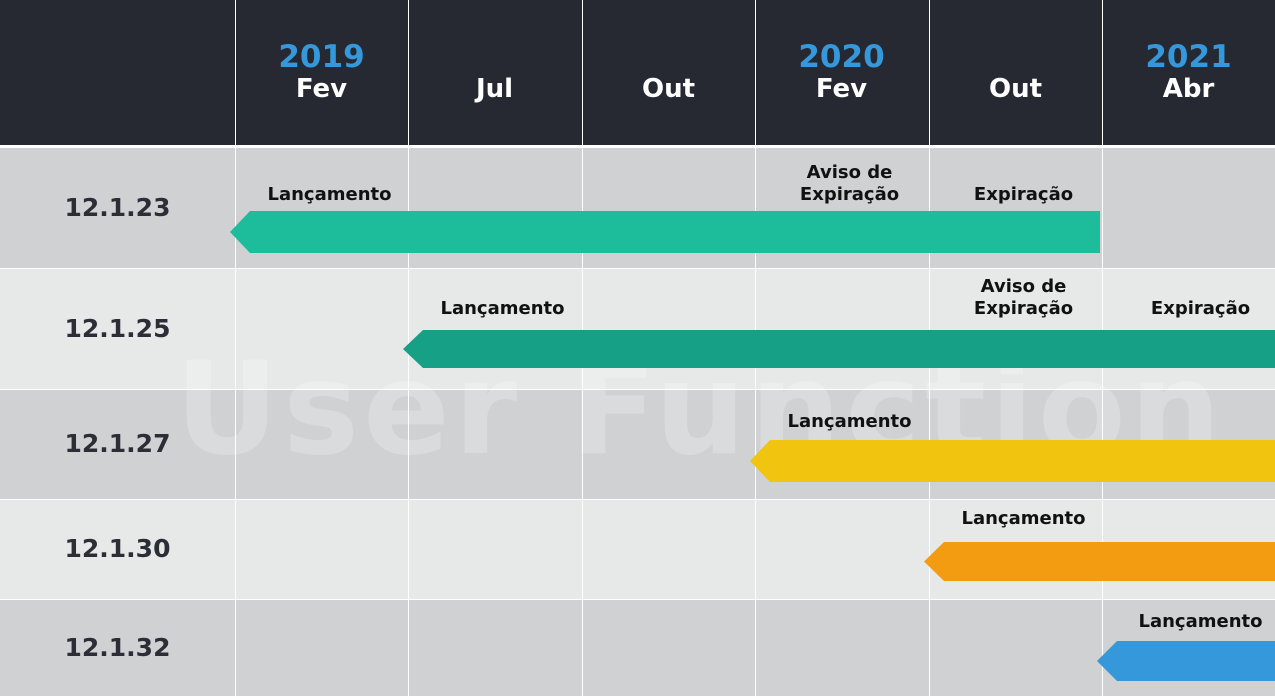 The image size is (1275, 696). What do you see at coordinates (117, 207) in the screenshot?
I see `version-label: 12.1.23` at bounding box center [117, 207].